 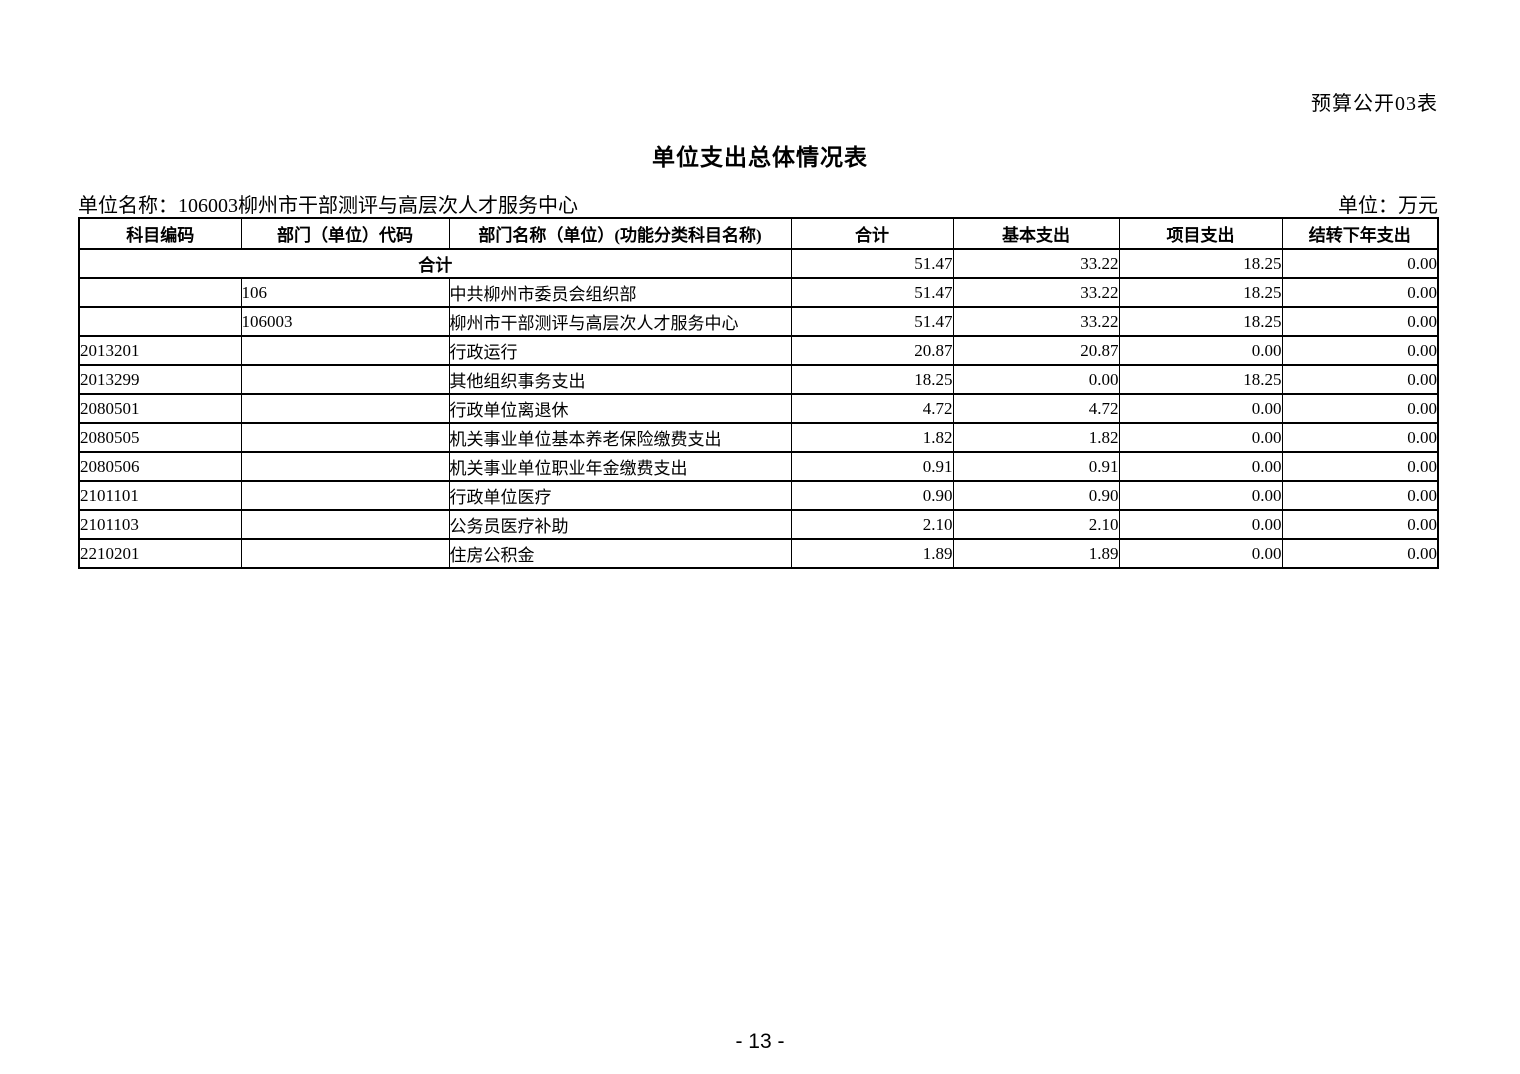 What do you see at coordinates (160, 408) in the screenshot?
I see `cell-subject-code: 2080501` at bounding box center [160, 408].